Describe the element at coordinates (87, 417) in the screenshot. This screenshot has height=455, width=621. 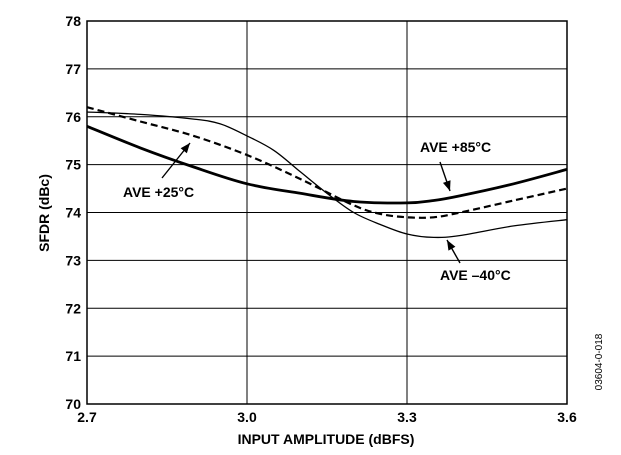
I see `x-tick-label: 2.7` at that location.